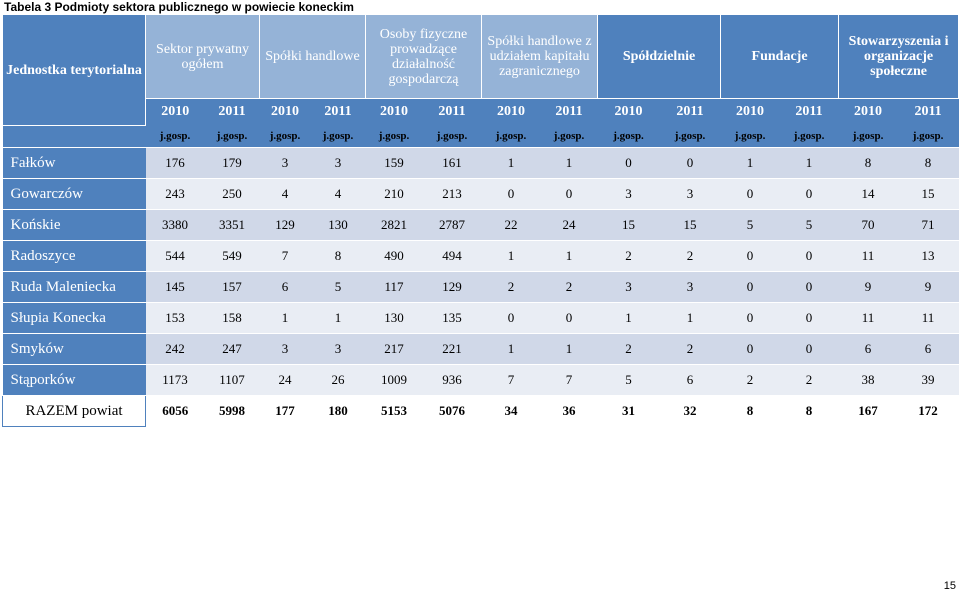 This screenshot has height=595, width=960. What do you see at coordinates (74, 70) in the screenshot?
I see `header-jednostka: Jednostka terytorialna` at bounding box center [74, 70].